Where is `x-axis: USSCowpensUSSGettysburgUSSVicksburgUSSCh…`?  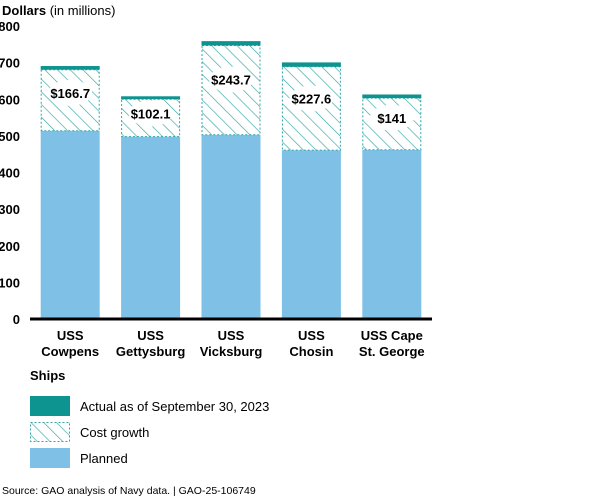
x-axis: USSCowpensUSSGettysburgUSSVicksburgUSSCh… is located at coordinates (231, 338).